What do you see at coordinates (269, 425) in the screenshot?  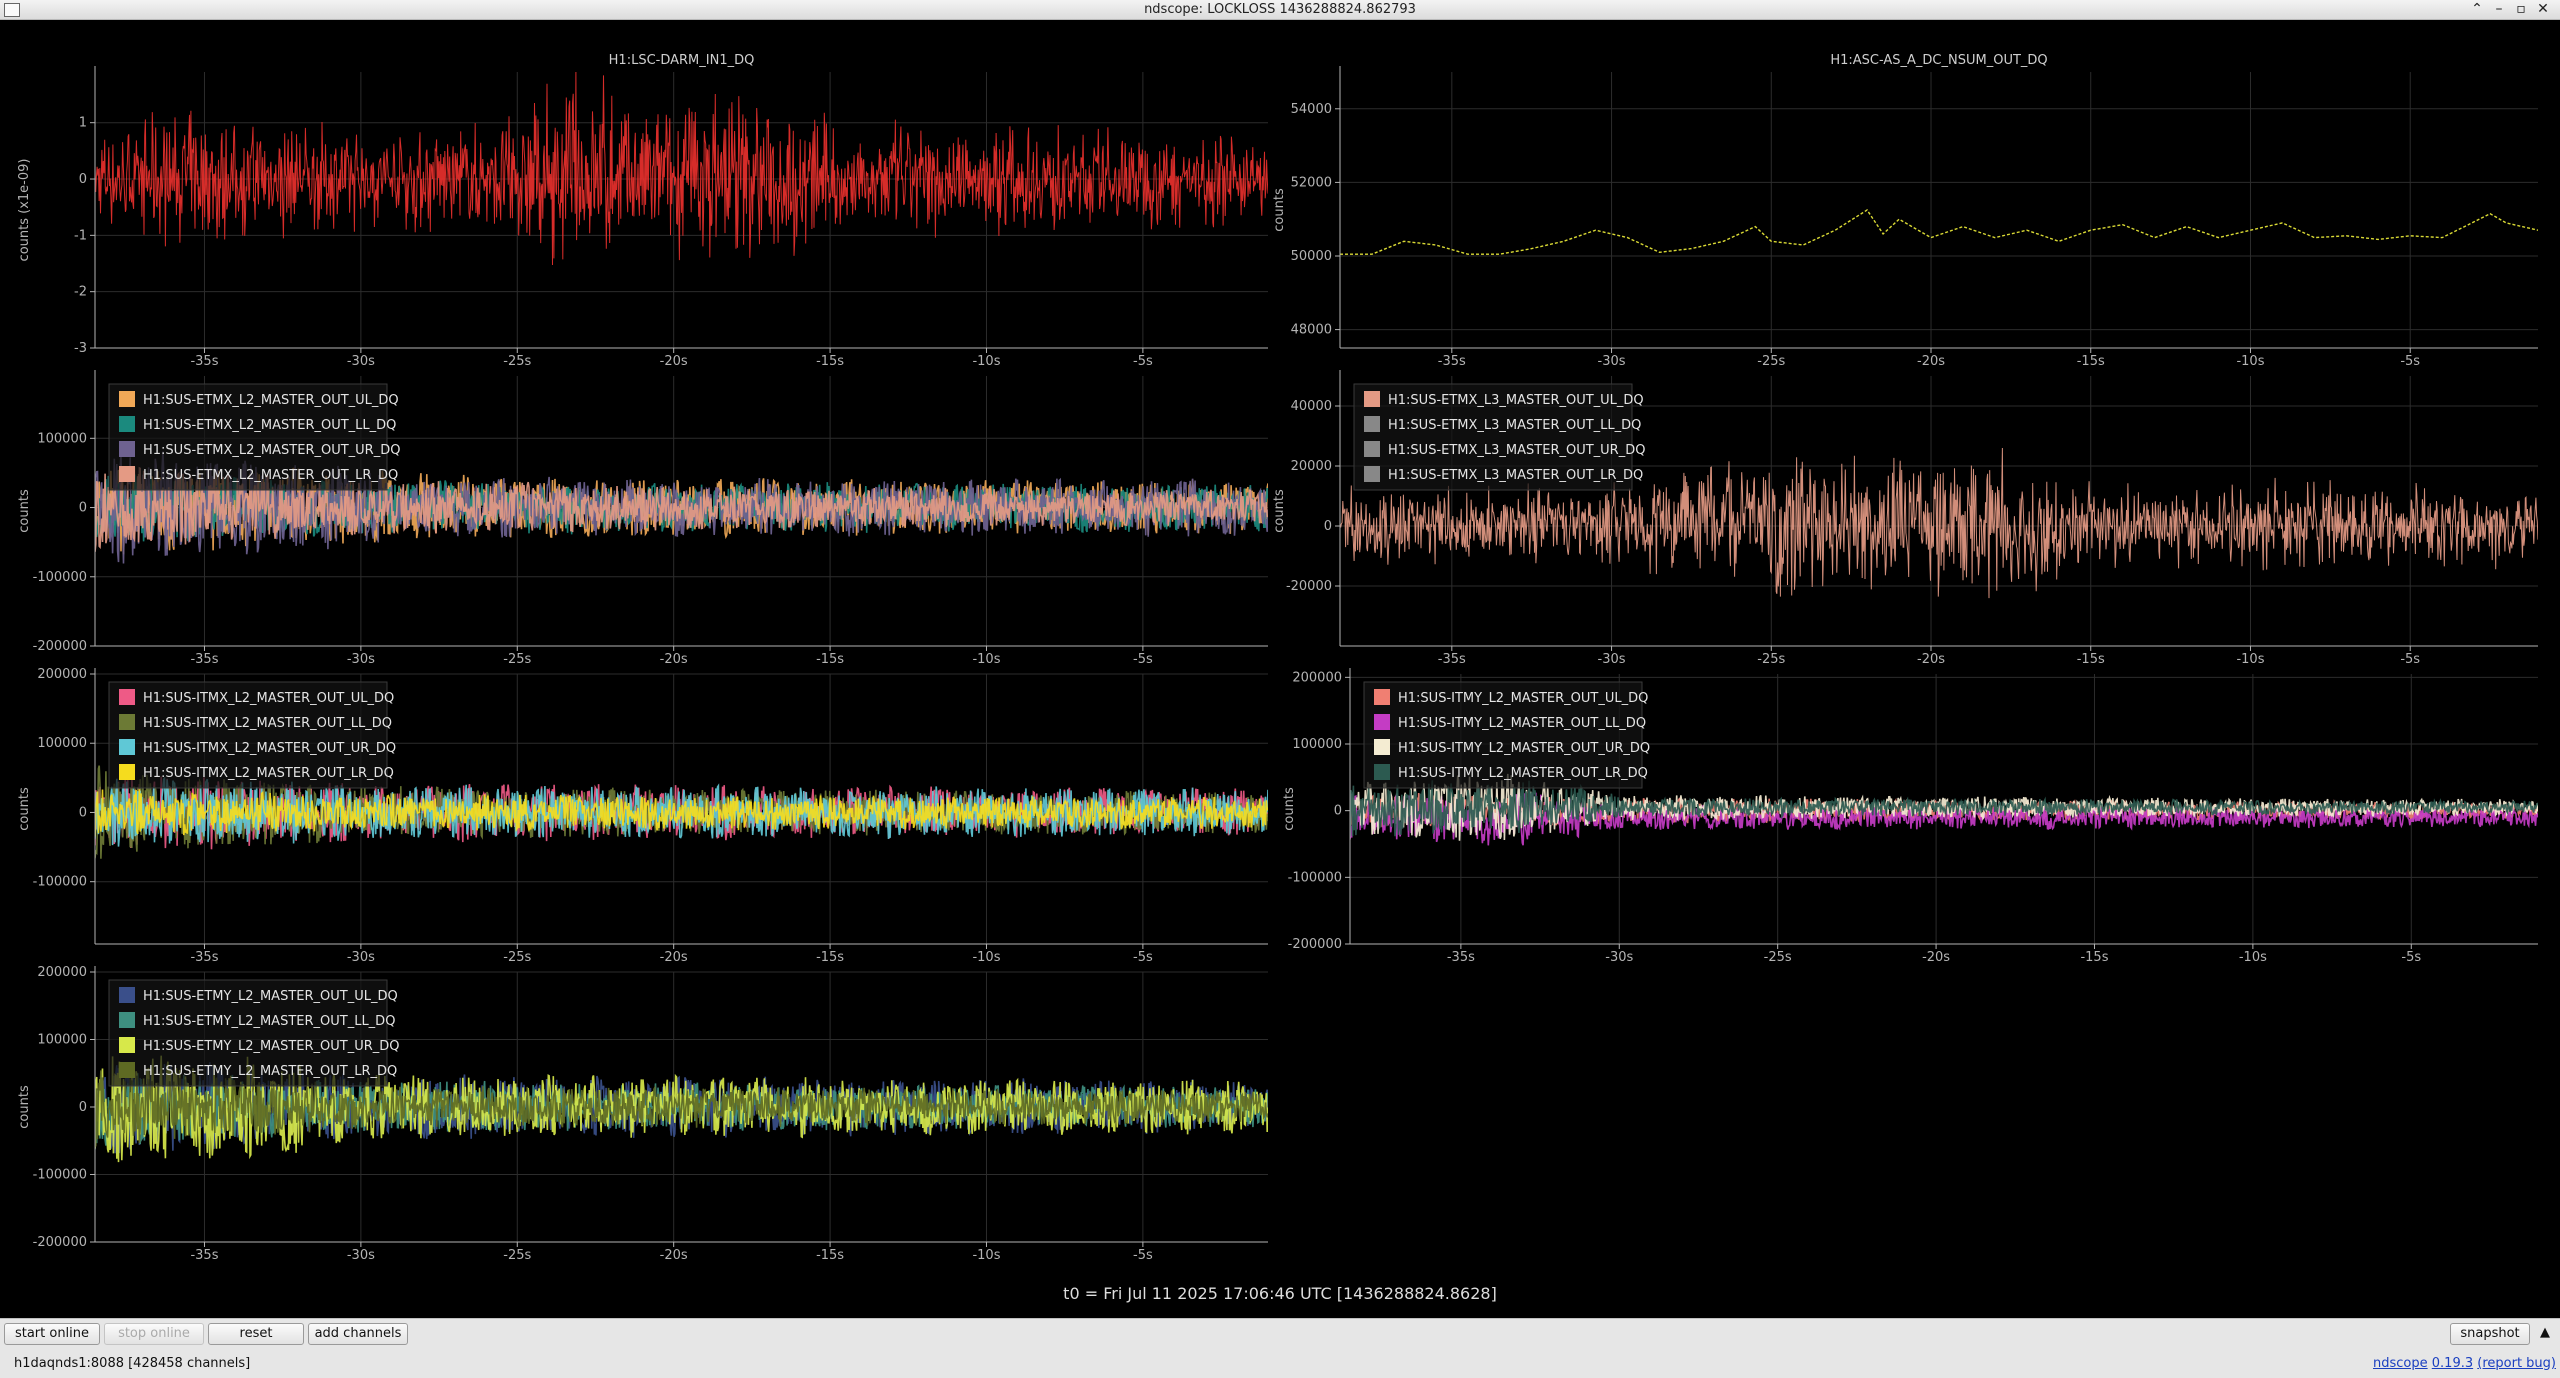 I see `legend-label: H1:SUS-ETMX_L2_MASTER_OUT_LL_DQ` at bounding box center [269, 425].